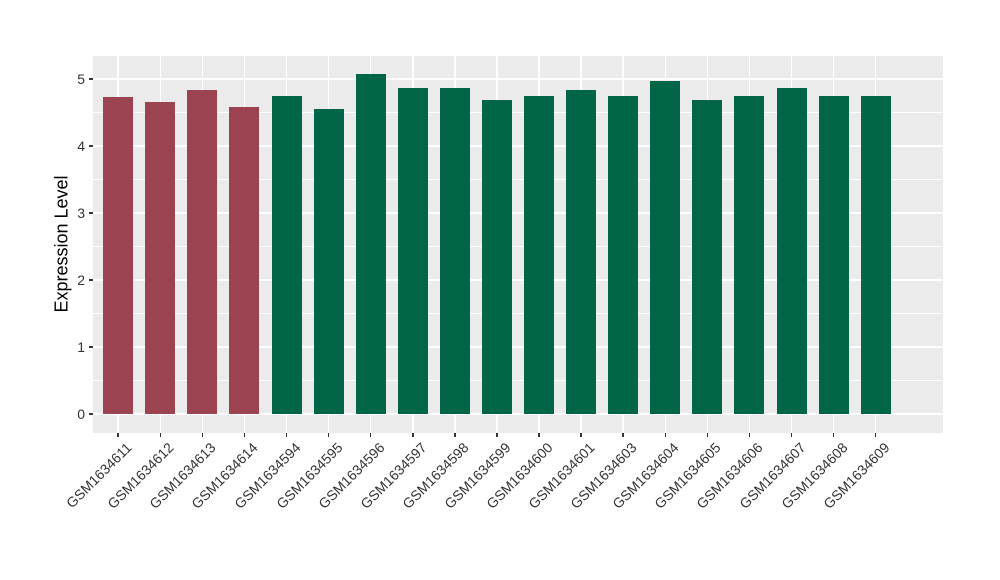 The image size is (1000, 580). I want to click on bar-GSM1634603, so click(623, 255).